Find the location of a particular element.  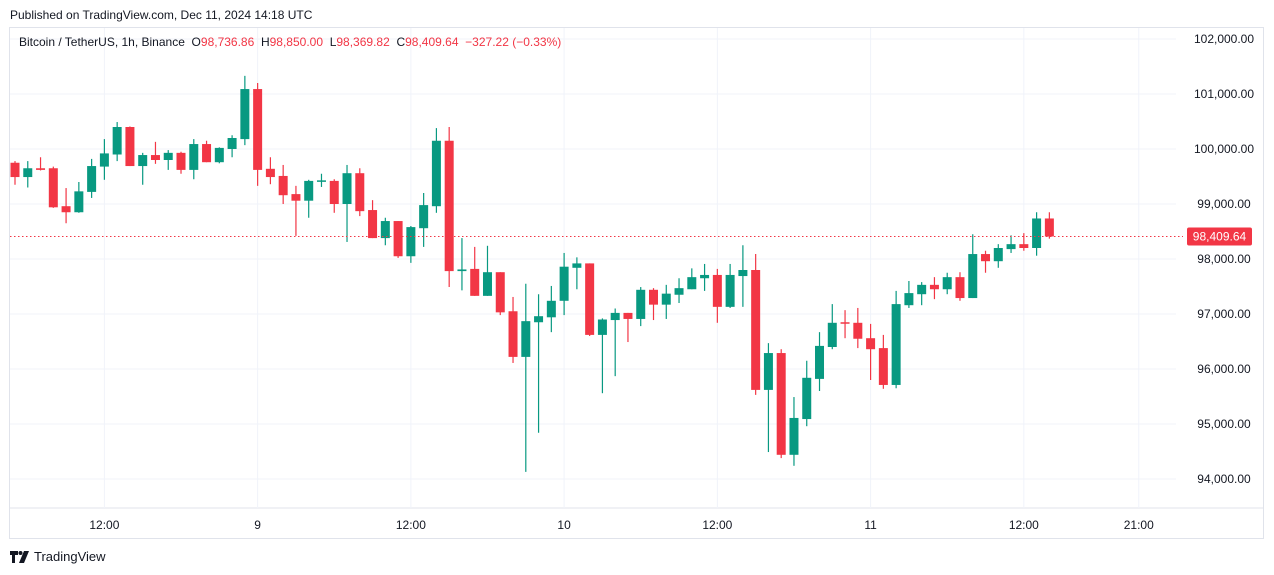

tradingview-logo-icon is located at coordinates (19, 556).